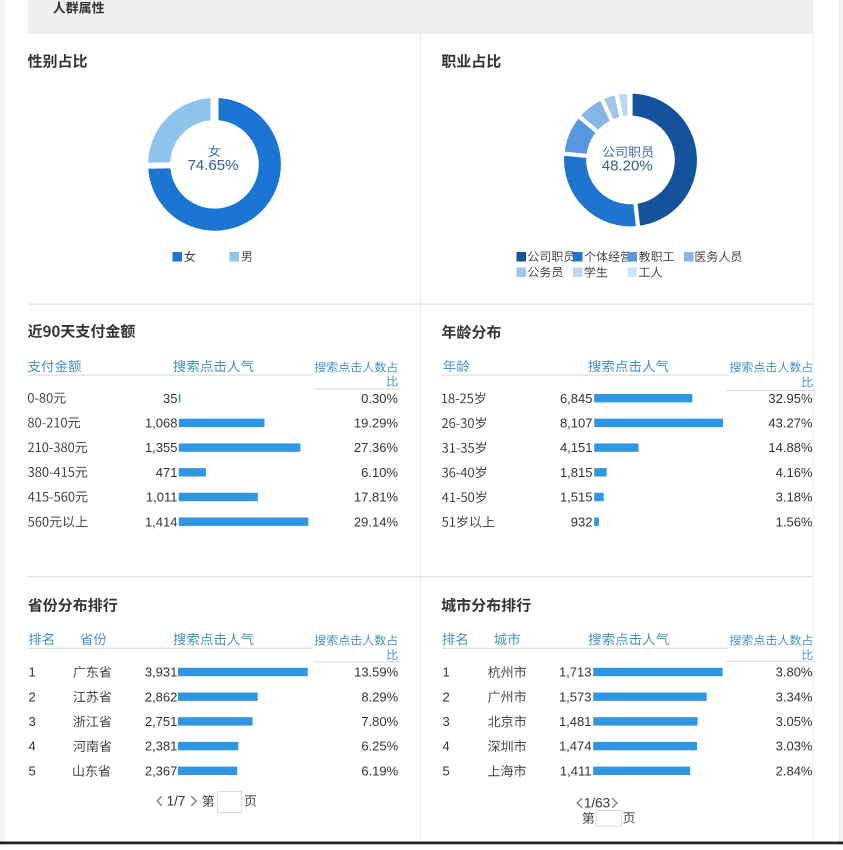  What do you see at coordinates (794, 472) in the screenshot?
I see `svg-text: 4.16%` at bounding box center [794, 472].